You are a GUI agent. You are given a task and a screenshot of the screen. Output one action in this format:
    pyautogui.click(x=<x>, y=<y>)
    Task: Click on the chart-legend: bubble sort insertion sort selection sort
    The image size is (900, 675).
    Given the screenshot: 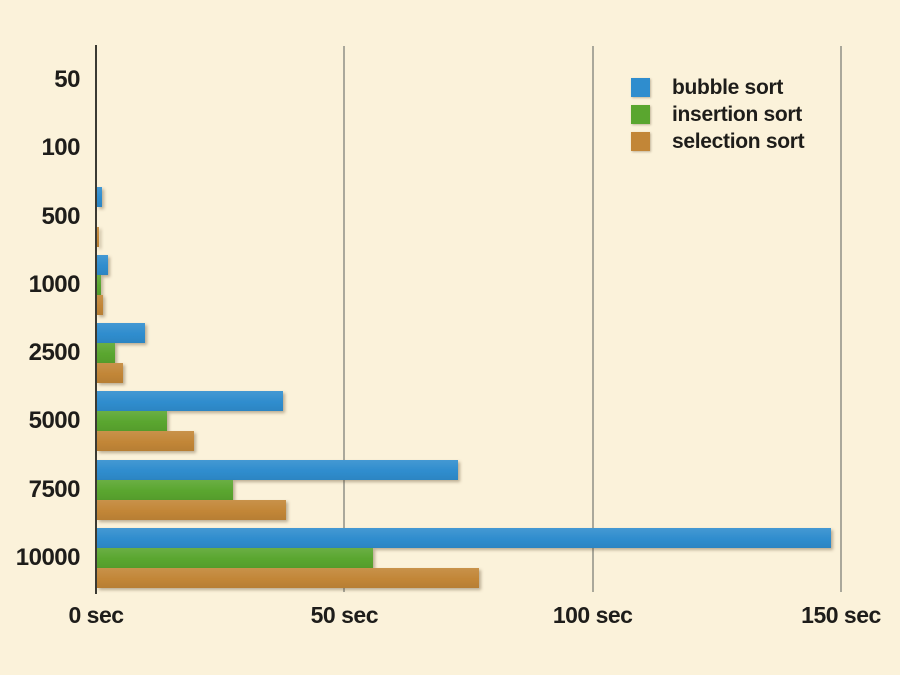 What is the action you would take?
    pyautogui.click(x=718, y=117)
    